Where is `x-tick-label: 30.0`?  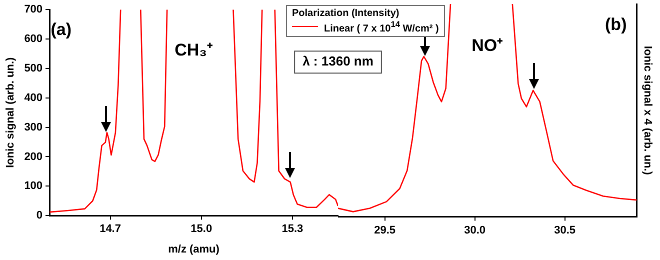 x-tick-label: 30.0 is located at coordinates (475, 230).